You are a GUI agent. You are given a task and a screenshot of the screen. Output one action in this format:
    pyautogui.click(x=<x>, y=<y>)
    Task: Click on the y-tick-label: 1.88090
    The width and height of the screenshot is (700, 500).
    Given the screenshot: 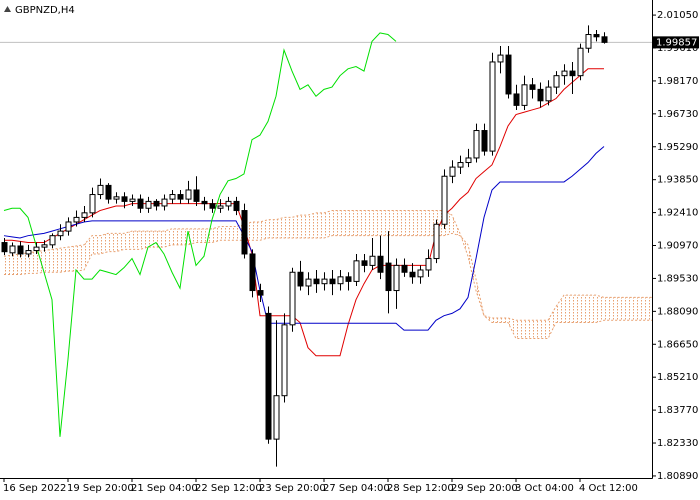 What is the action you would take?
    pyautogui.click(x=677, y=311)
    